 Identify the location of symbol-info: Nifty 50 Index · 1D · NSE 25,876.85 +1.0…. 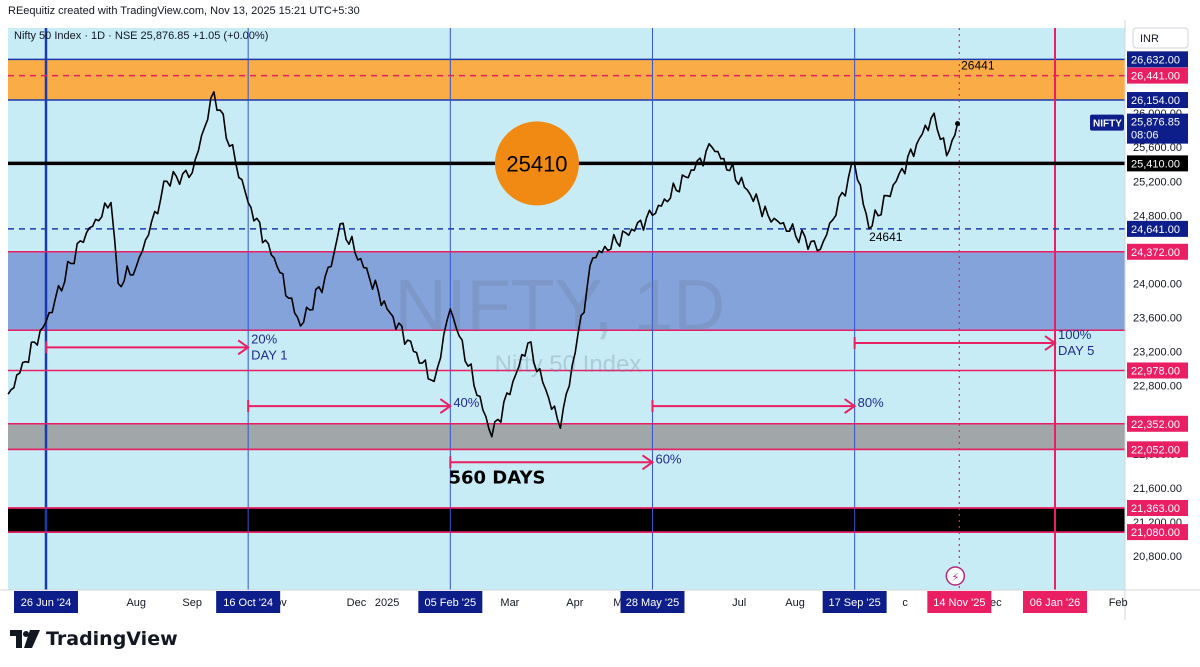
(141, 36).